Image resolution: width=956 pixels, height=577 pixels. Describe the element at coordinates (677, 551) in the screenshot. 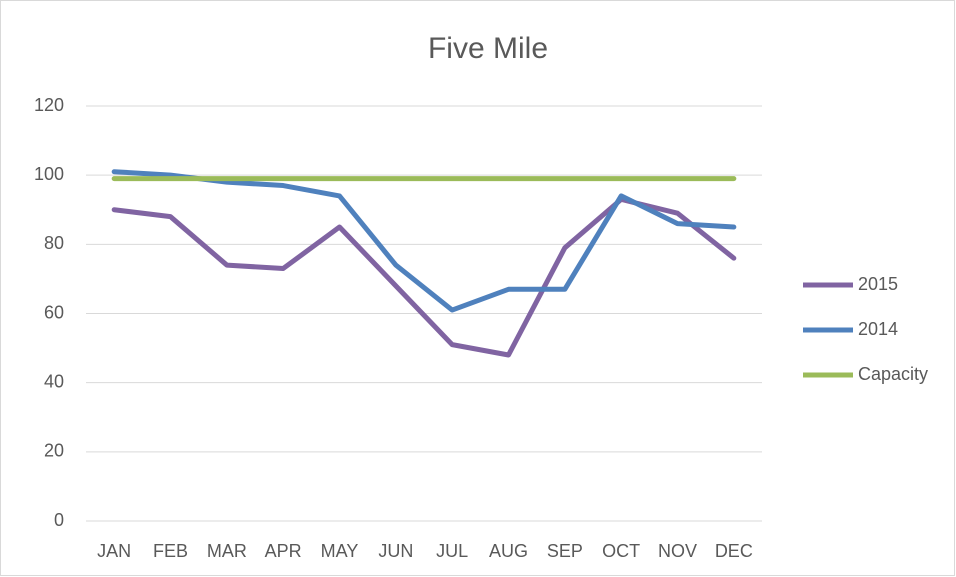

I see `x-tick-label: NOV` at that location.